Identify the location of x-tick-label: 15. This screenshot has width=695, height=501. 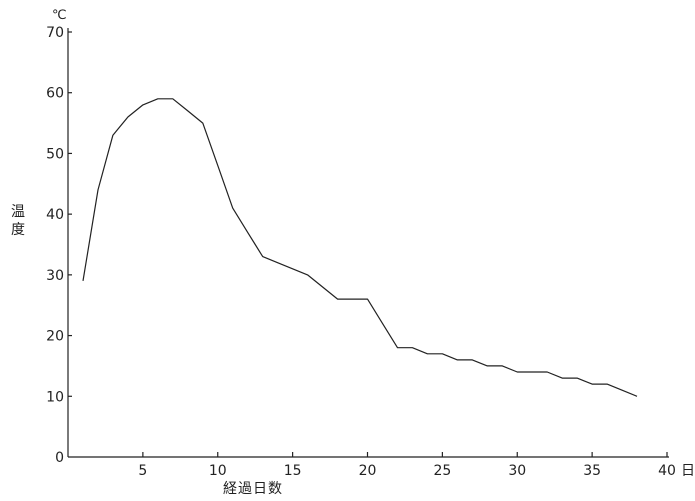
(293, 471).